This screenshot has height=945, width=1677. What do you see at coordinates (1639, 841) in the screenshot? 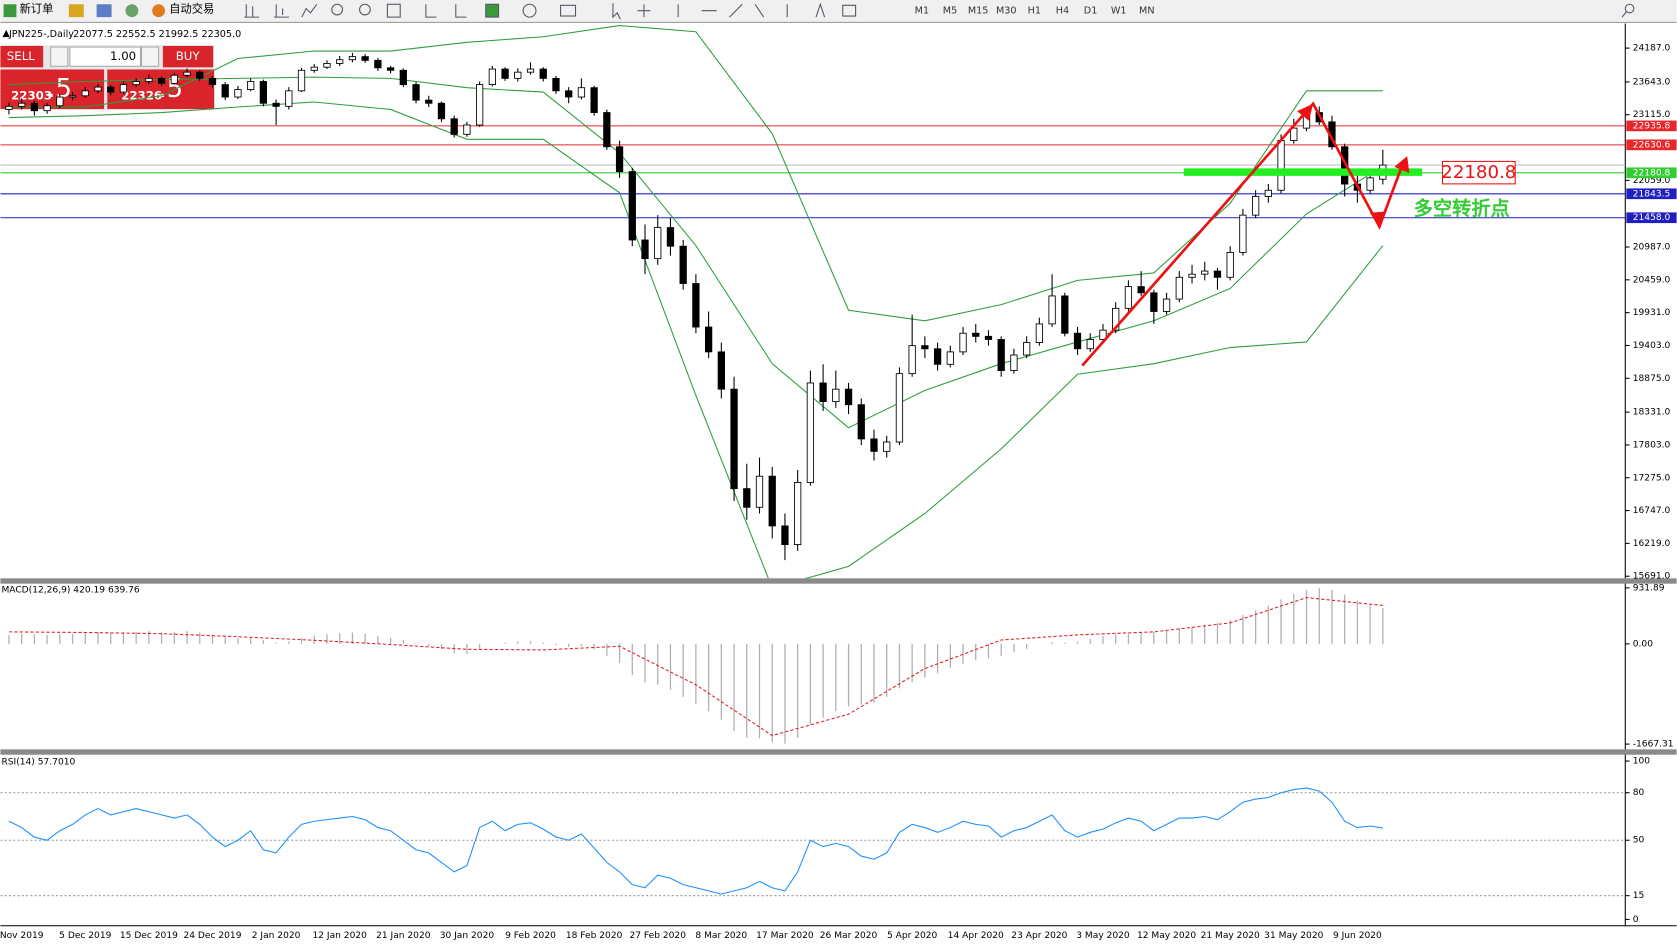
I see `y-tick-label: 50` at bounding box center [1639, 841].